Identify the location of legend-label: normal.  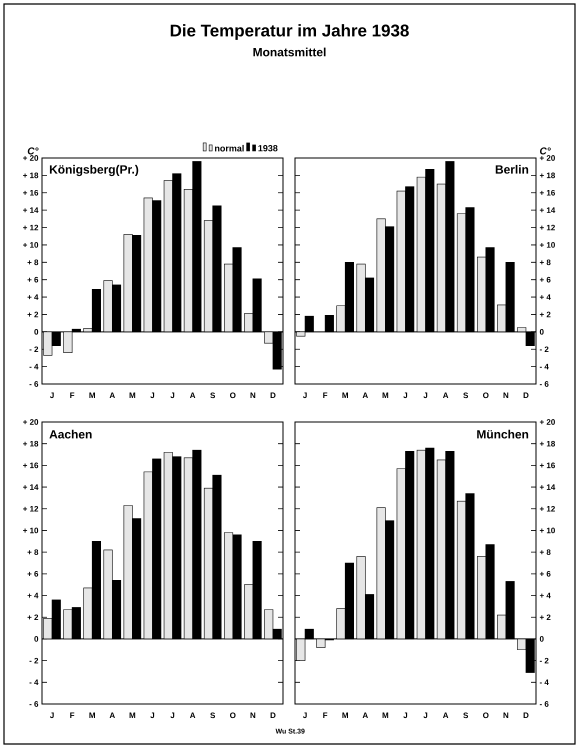
(229, 148).